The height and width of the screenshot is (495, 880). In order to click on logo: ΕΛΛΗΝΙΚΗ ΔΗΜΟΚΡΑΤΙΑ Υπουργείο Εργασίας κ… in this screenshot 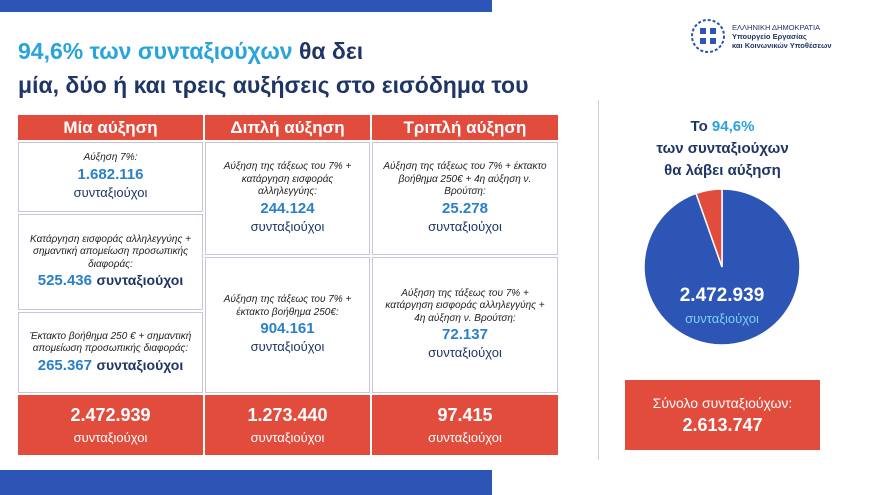, I will do `click(761, 36)`.